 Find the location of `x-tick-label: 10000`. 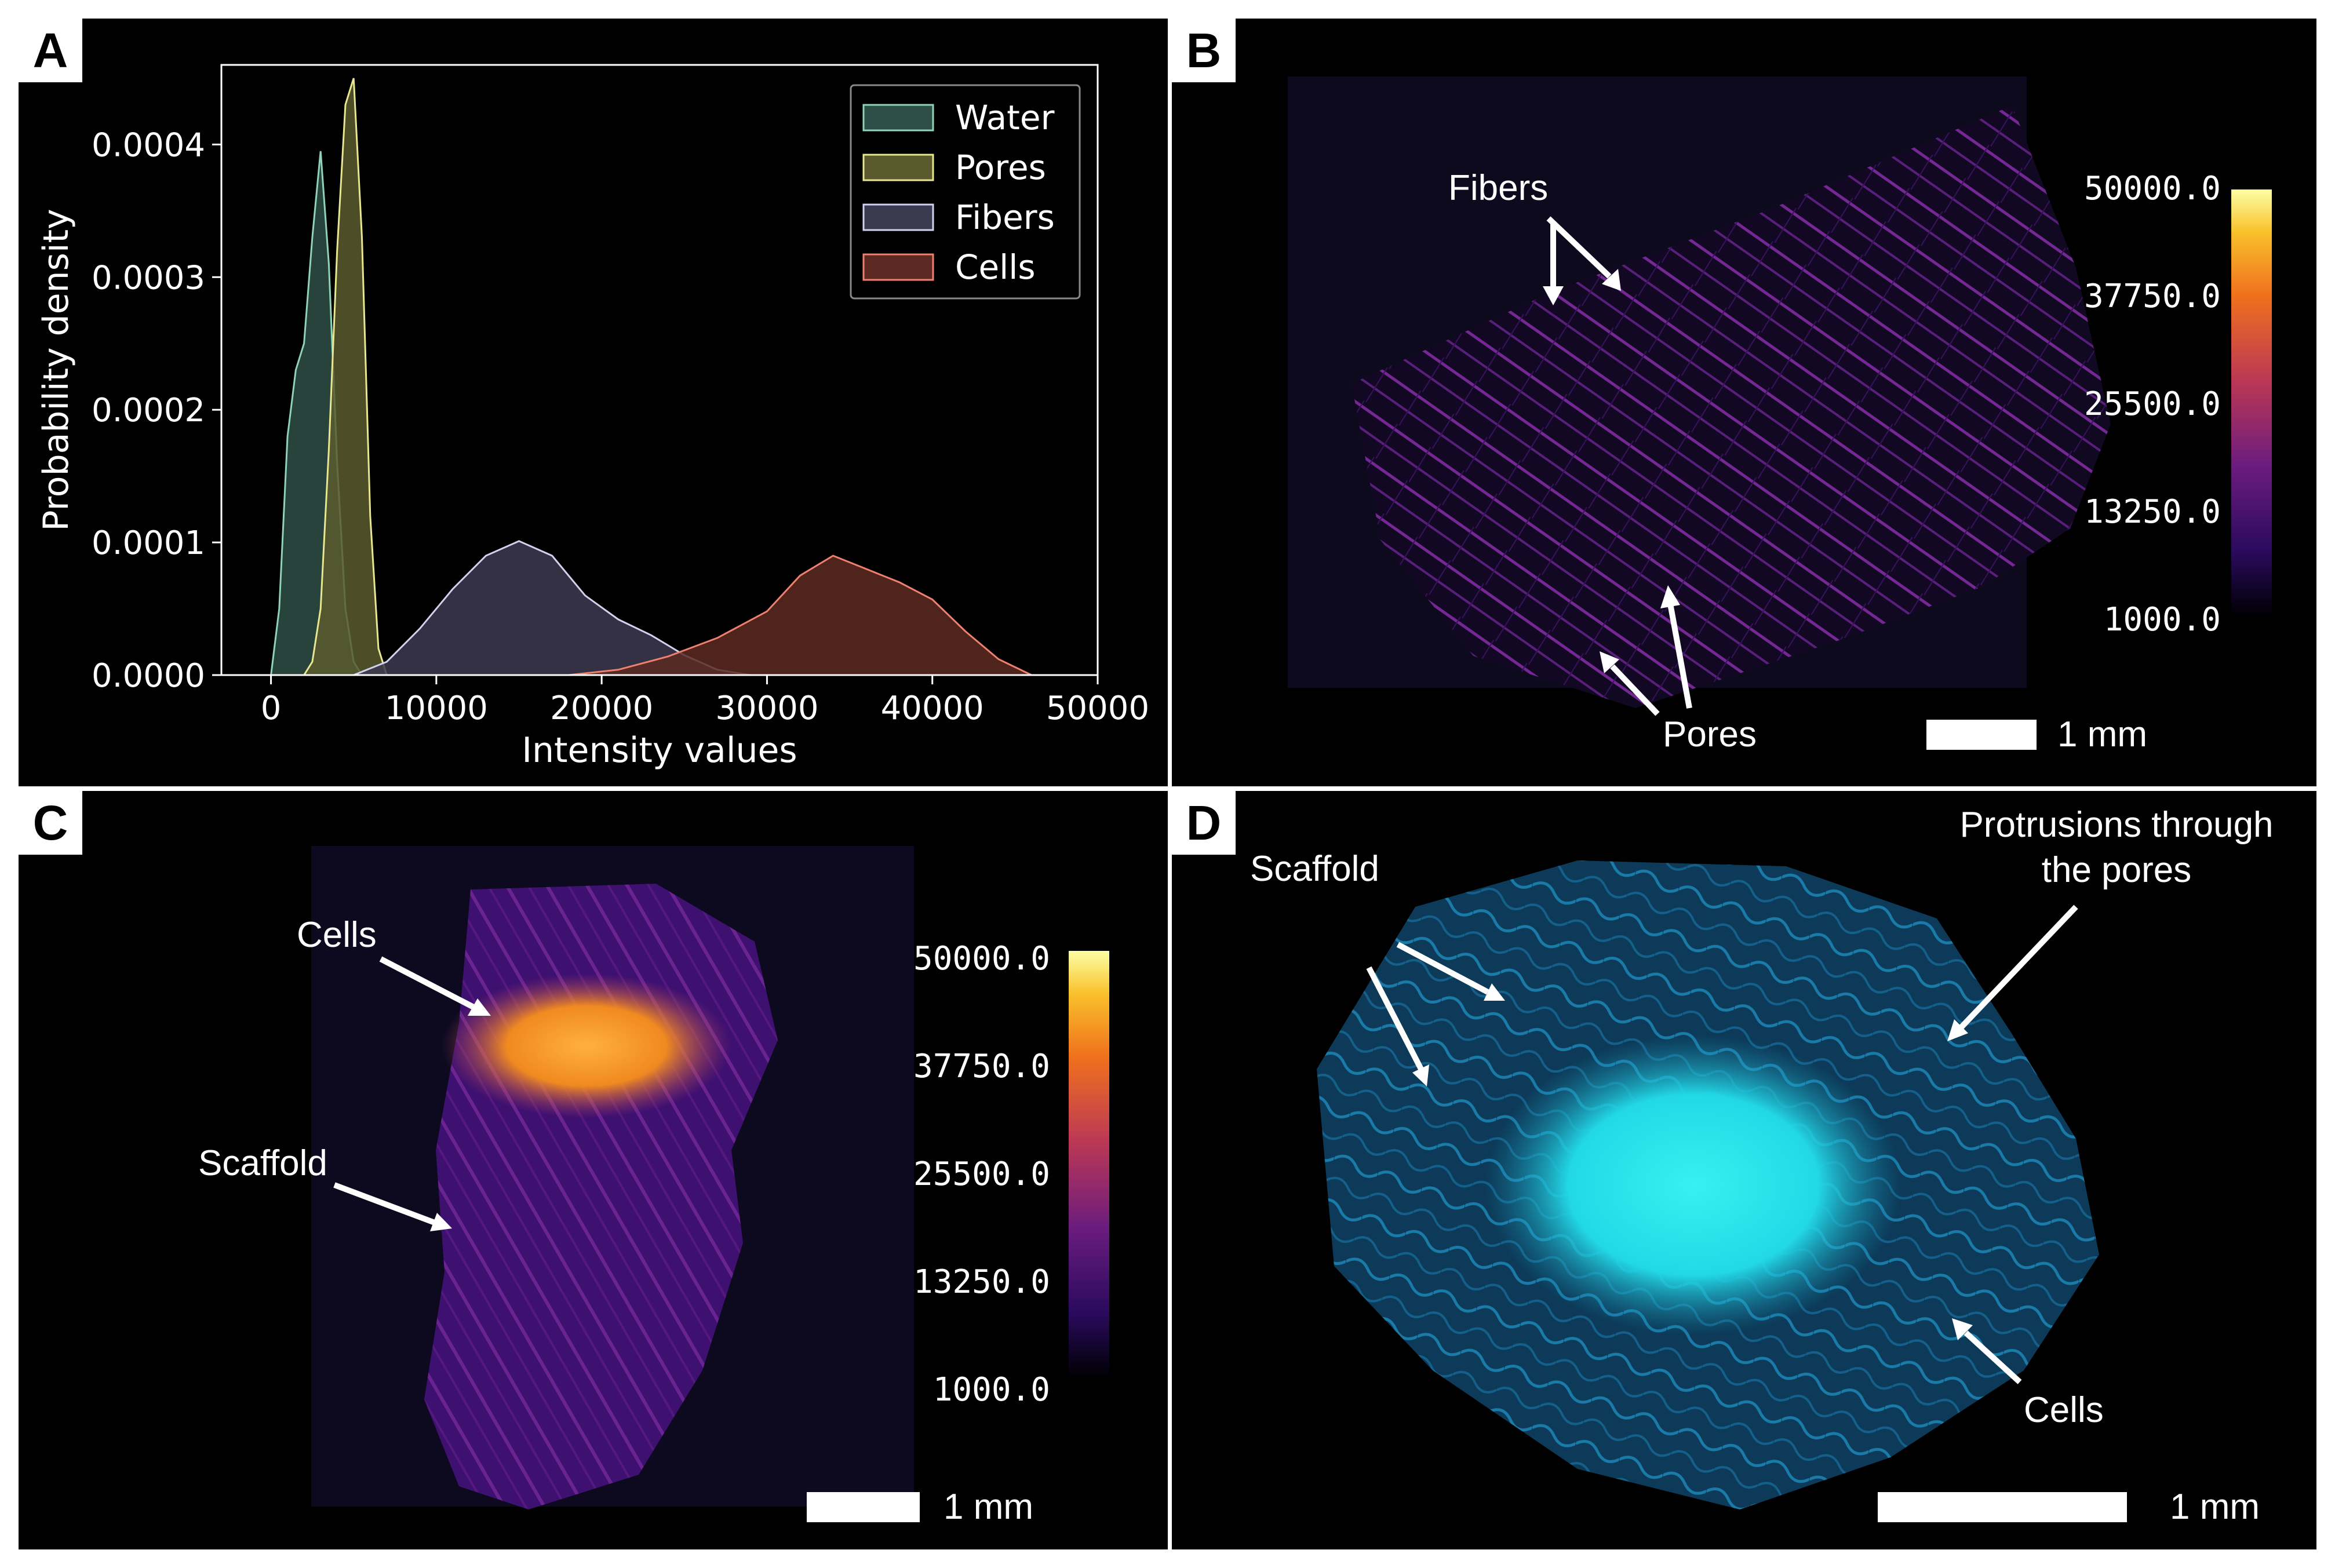

x-tick-label: 10000 is located at coordinates (436, 709).